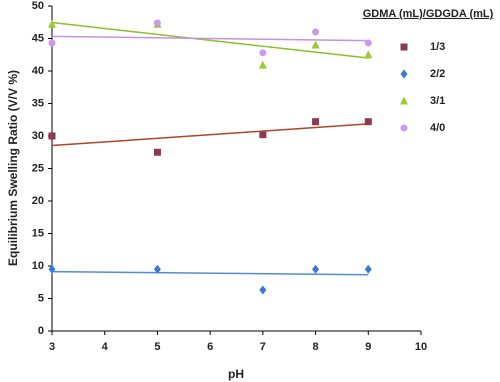 The image size is (500, 382). I want to click on x-tick-label: 4, so click(105, 347).